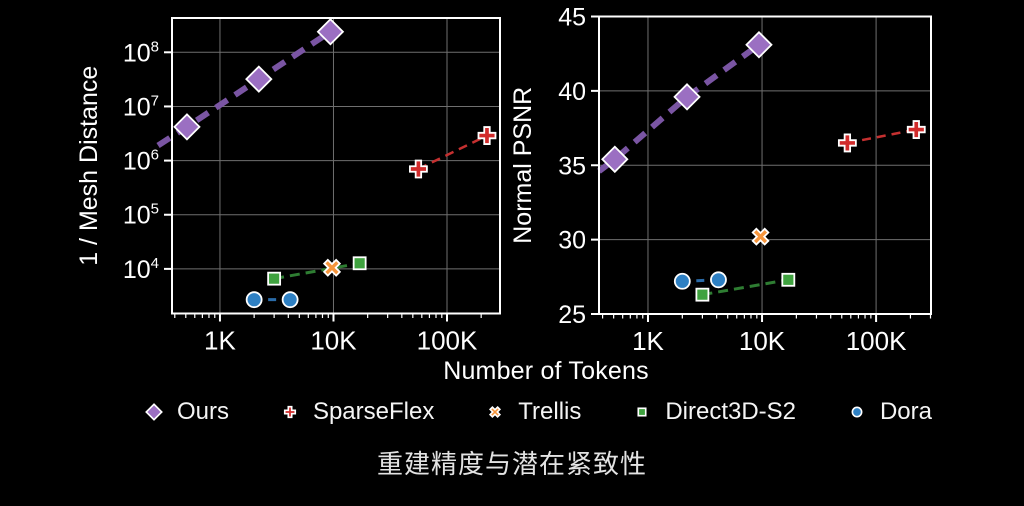 This screenshot has height=506, width=1024. I want to click on y-tick-label: 30, so click(572, 241).